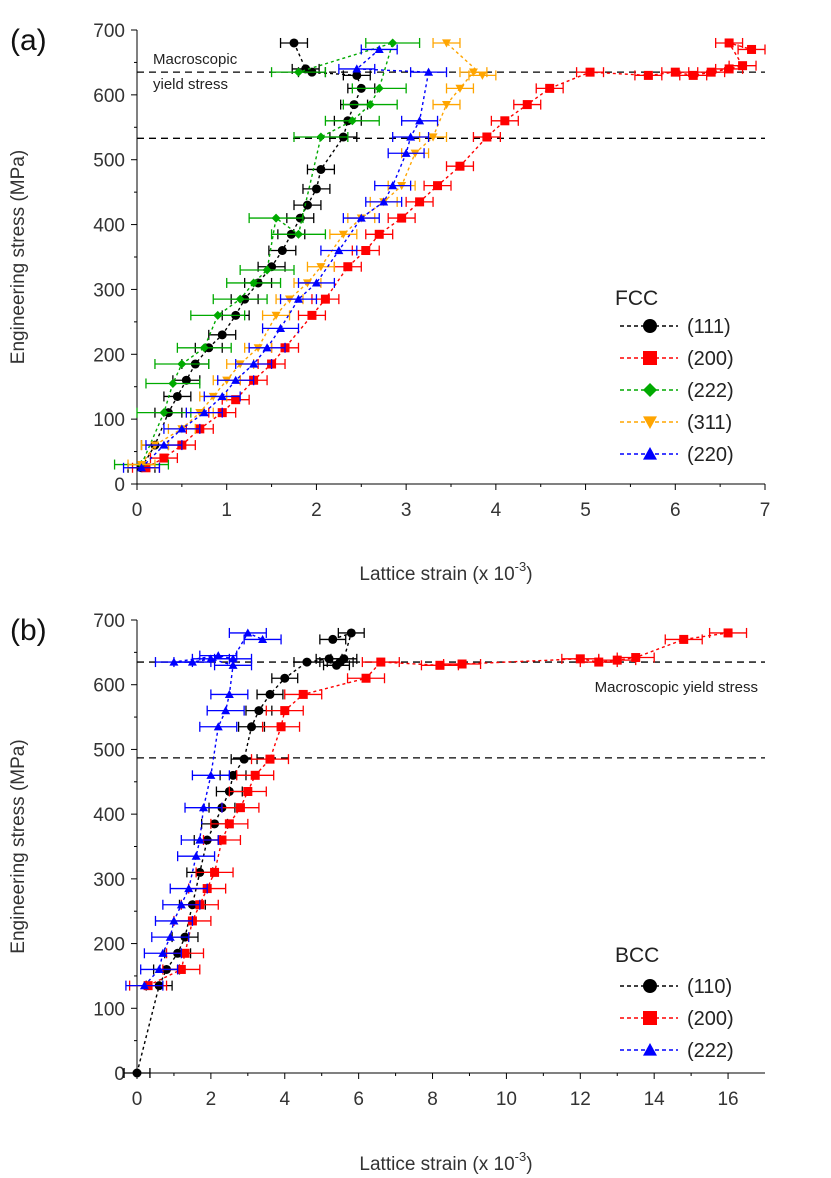 The width and height of the screenshot is (831, 1178). I want to click on x-tick-label: 0, so click(137, 1099).